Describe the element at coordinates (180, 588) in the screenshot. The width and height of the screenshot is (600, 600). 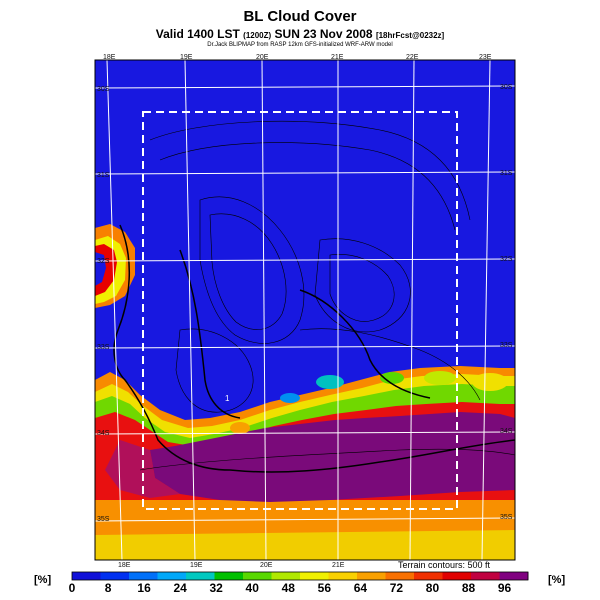
I see `legend-tick-label: 24` at that location.